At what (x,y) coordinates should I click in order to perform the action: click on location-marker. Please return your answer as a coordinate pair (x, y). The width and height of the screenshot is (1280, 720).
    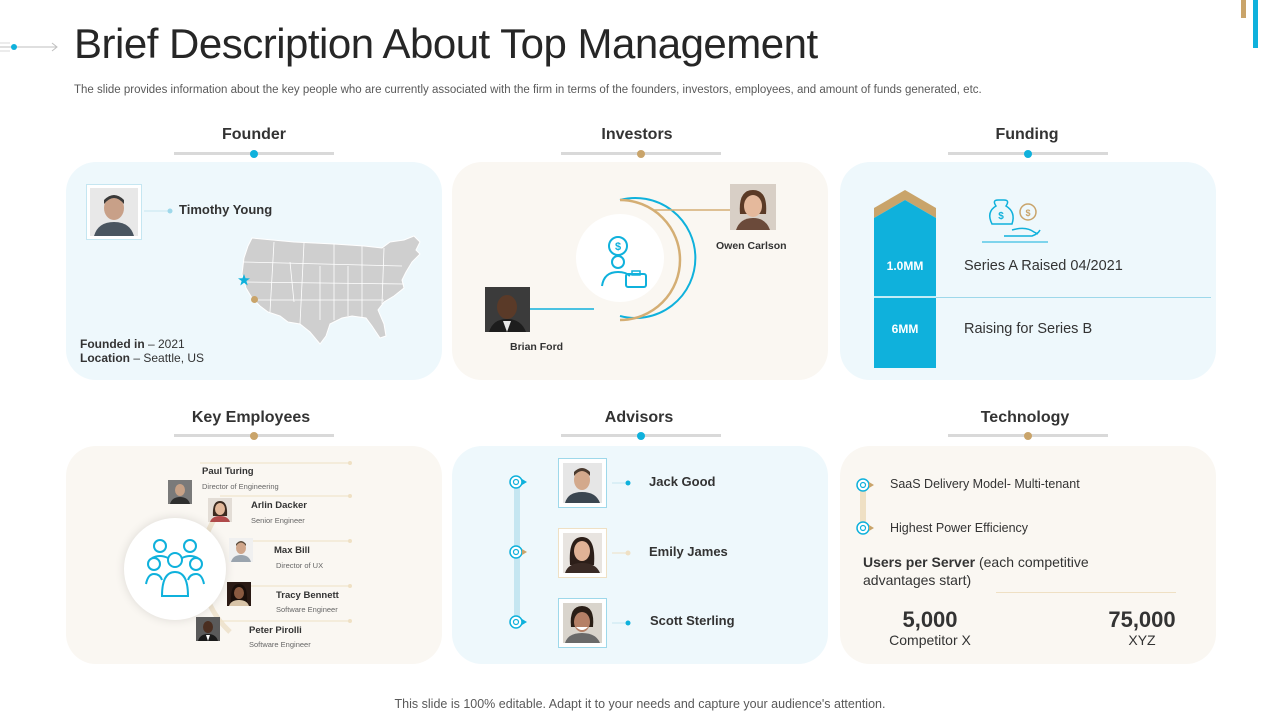
    Looking at the image, I should click on (254, 299).